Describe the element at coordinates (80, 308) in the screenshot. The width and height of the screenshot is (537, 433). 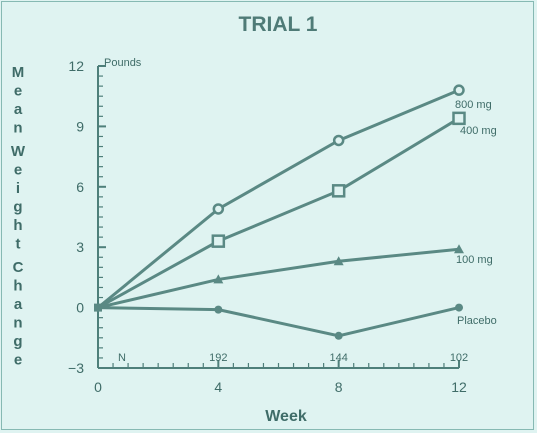
I see `y-tick-label: 0` at that location.